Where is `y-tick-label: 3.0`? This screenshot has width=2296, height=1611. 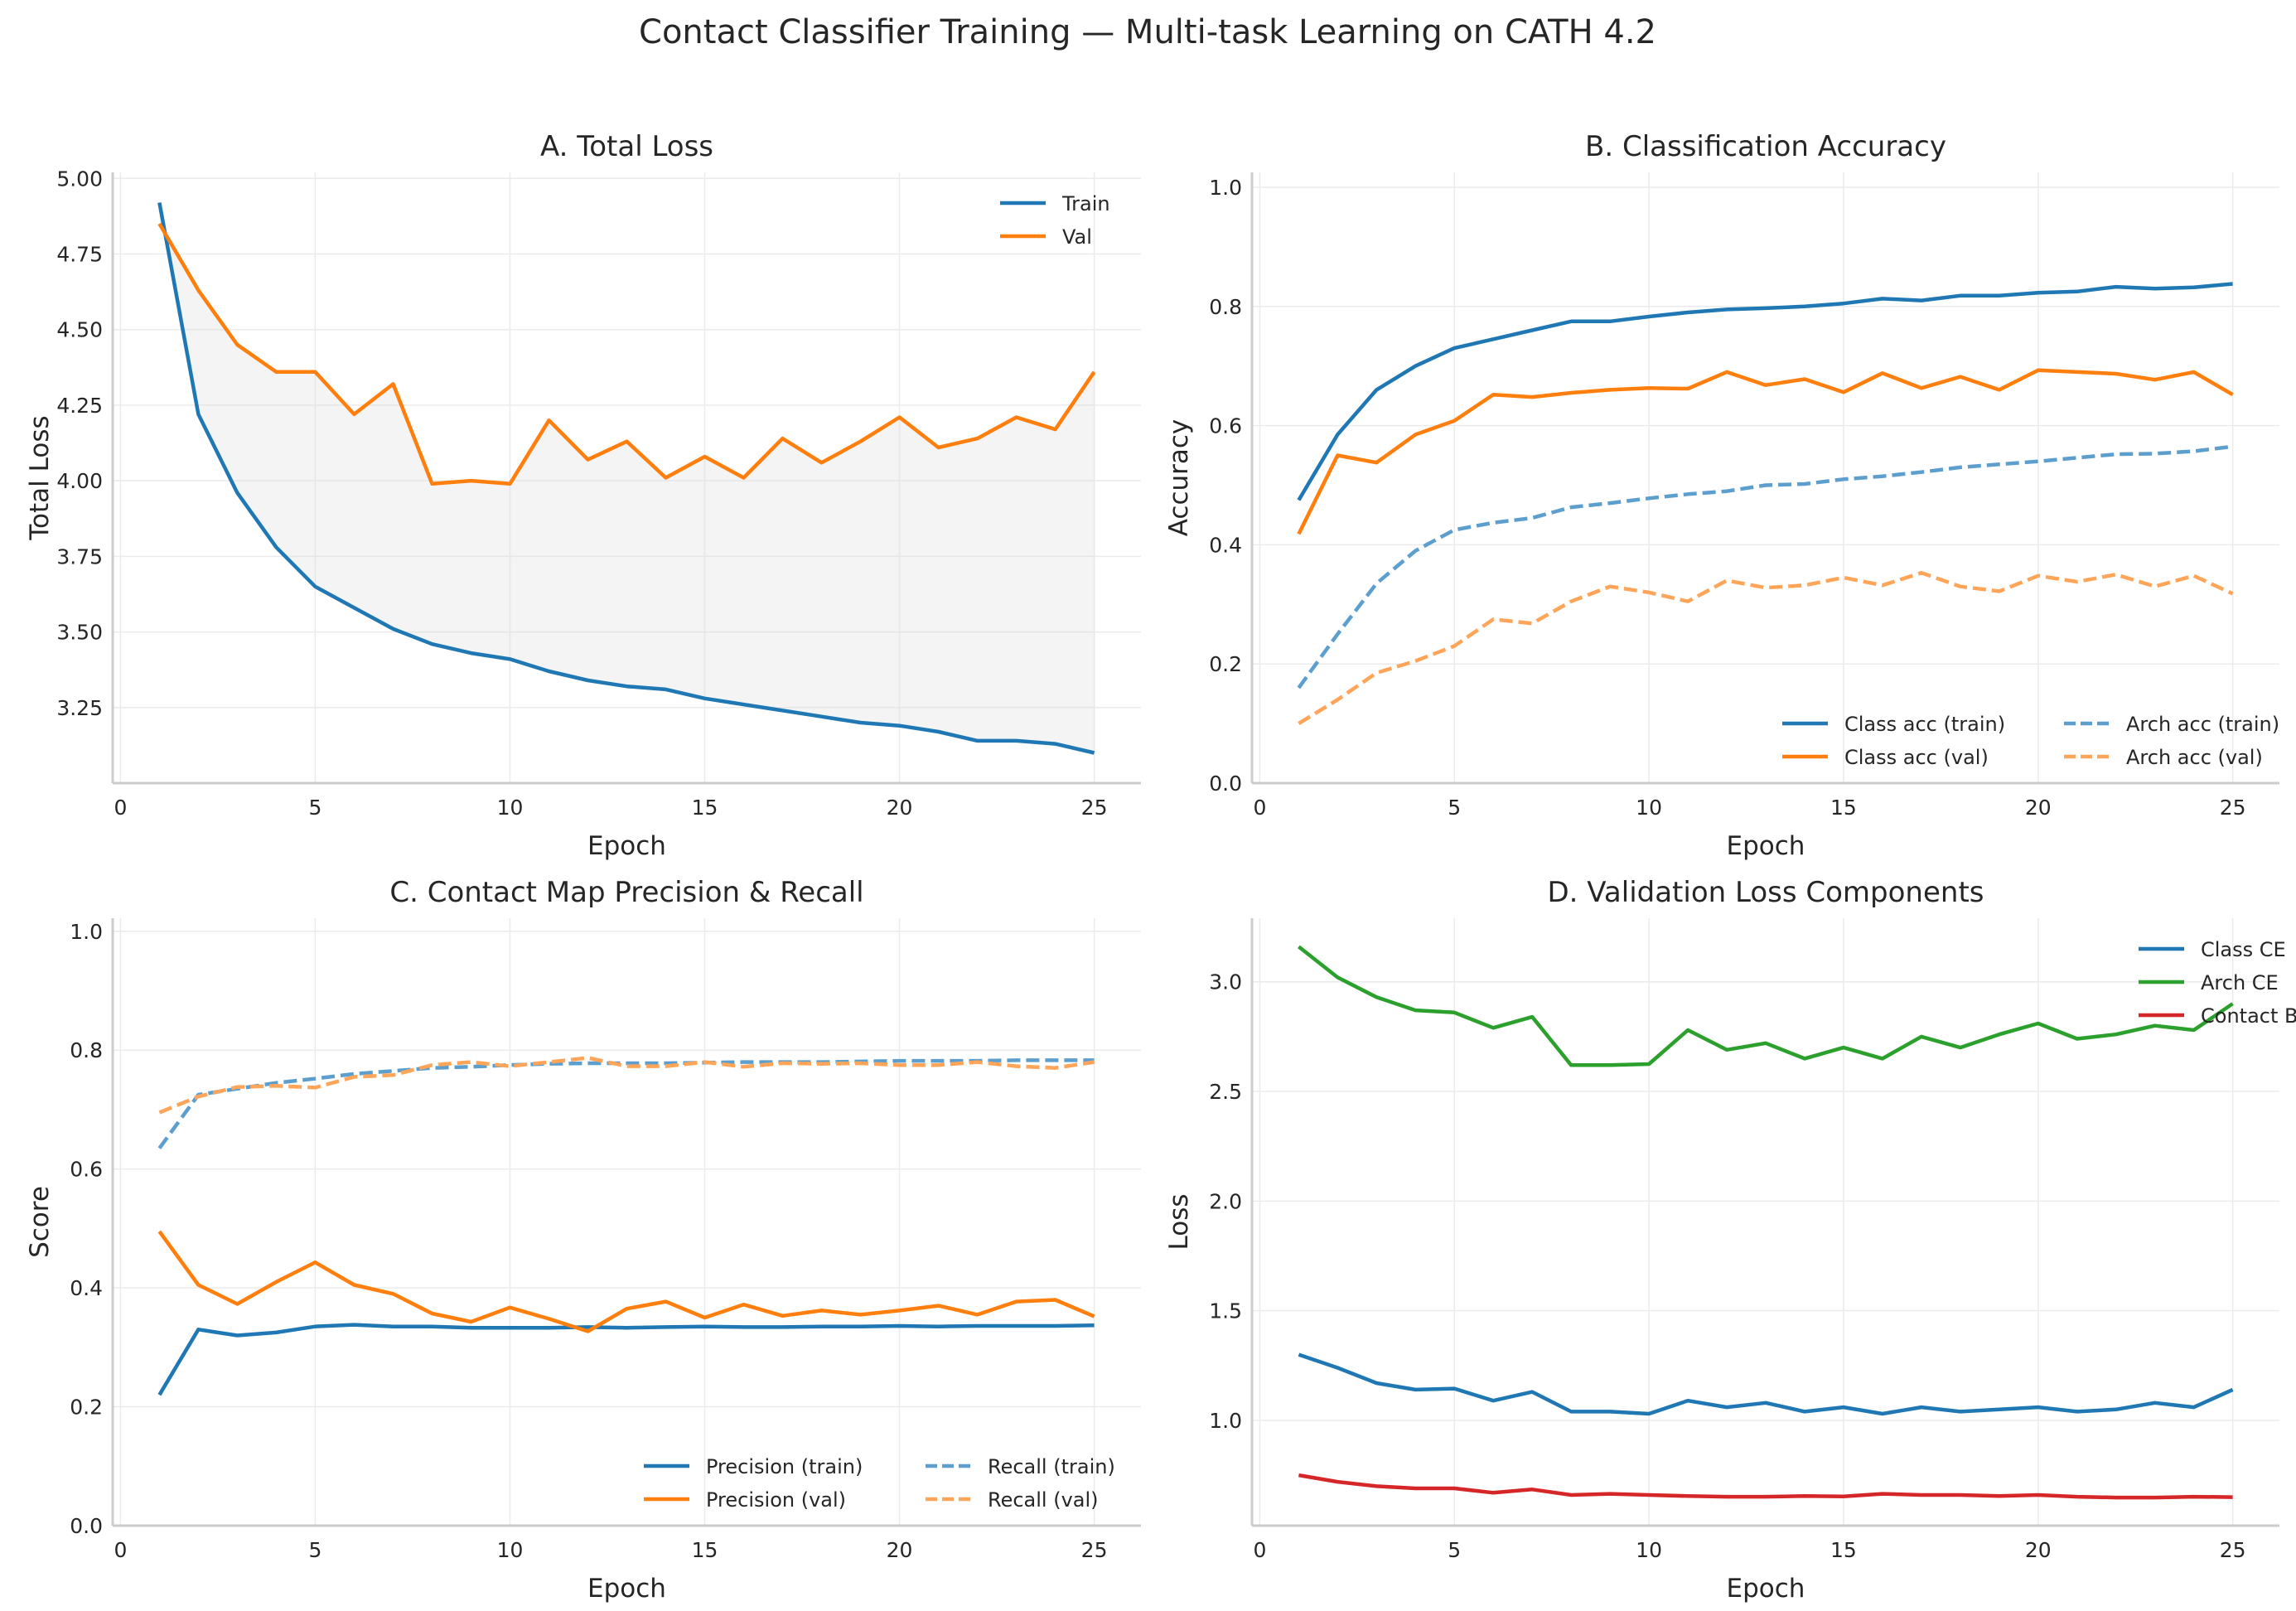 y-tick-label: 3.0 is located at coordinates (1225, 982).